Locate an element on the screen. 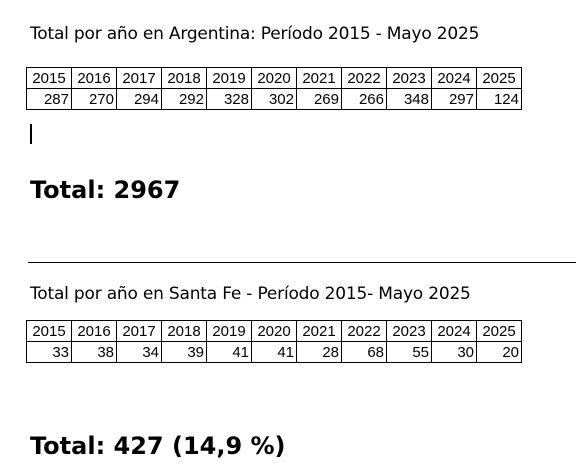 The image size is (576, 476). divider-line is located at coordinates (302, 262).